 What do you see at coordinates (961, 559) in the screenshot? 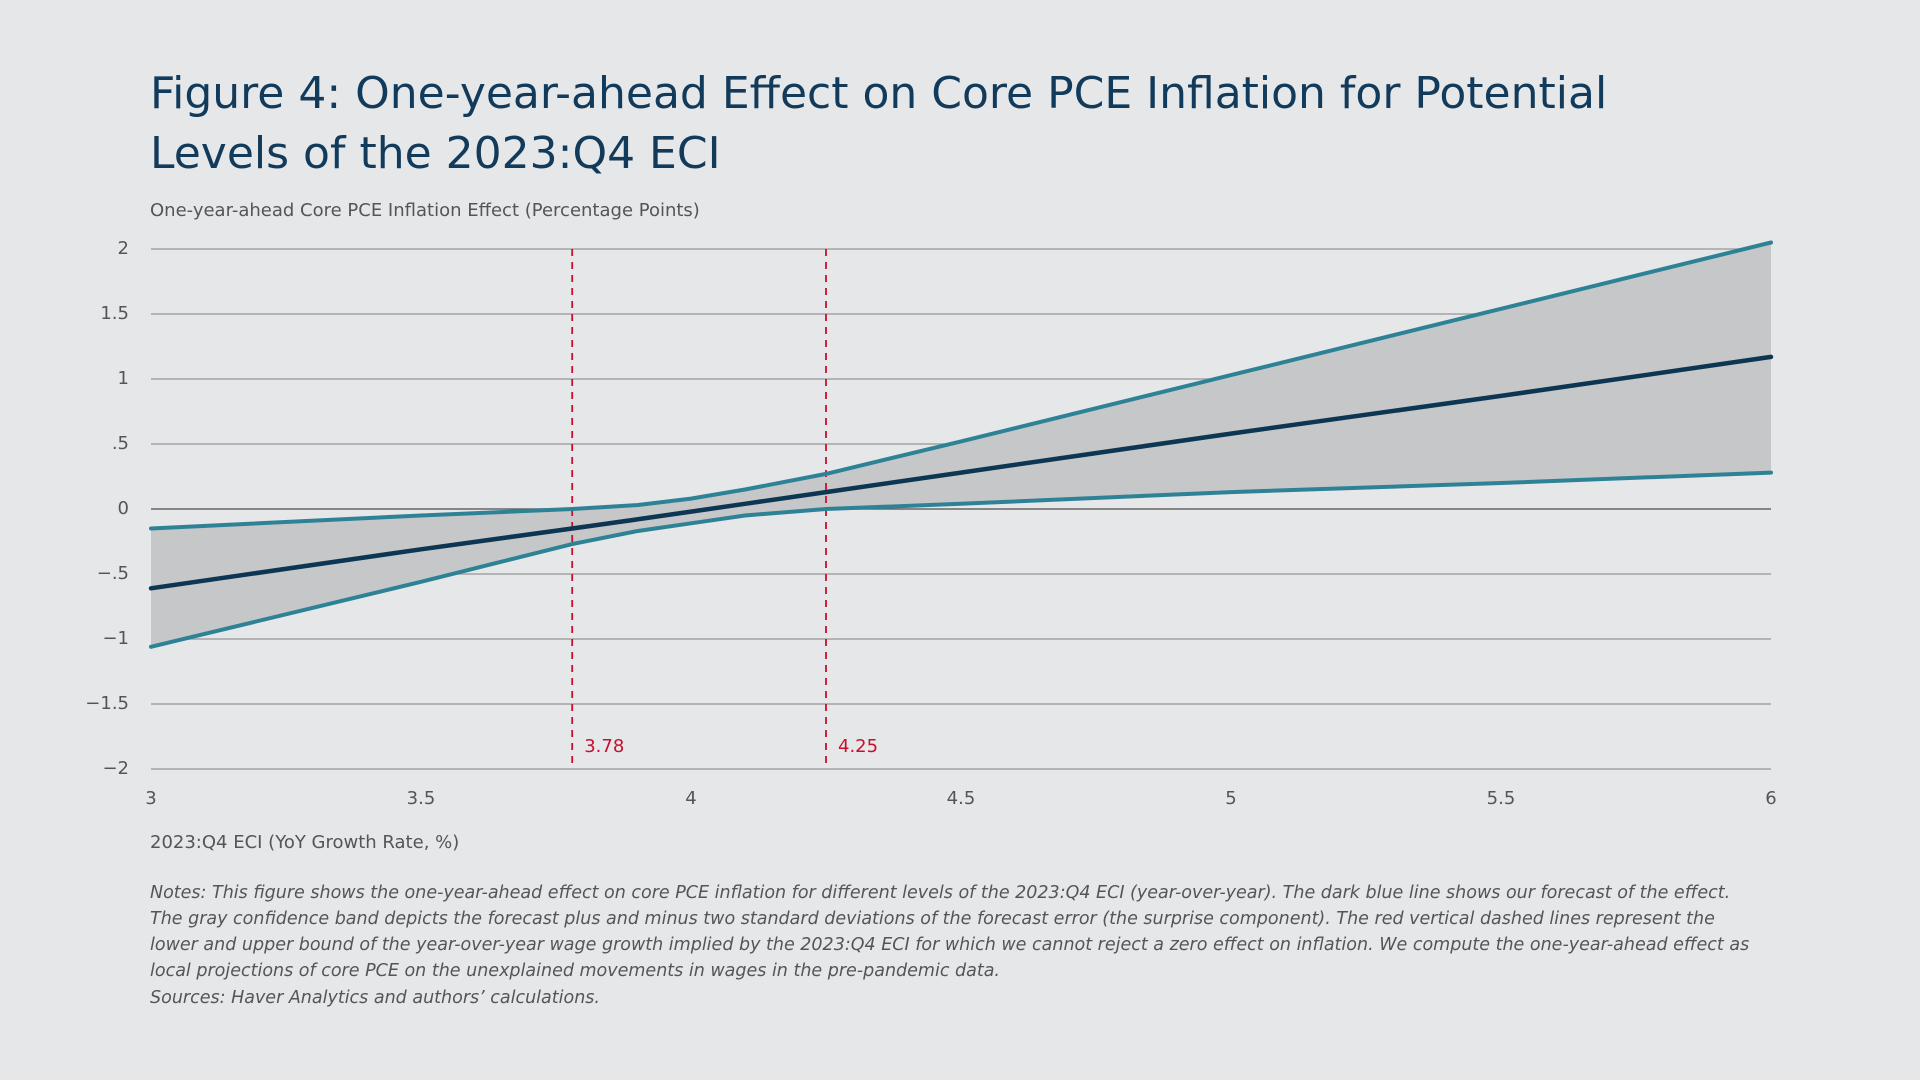
I see `series-line` at bounding box center [961, 559].